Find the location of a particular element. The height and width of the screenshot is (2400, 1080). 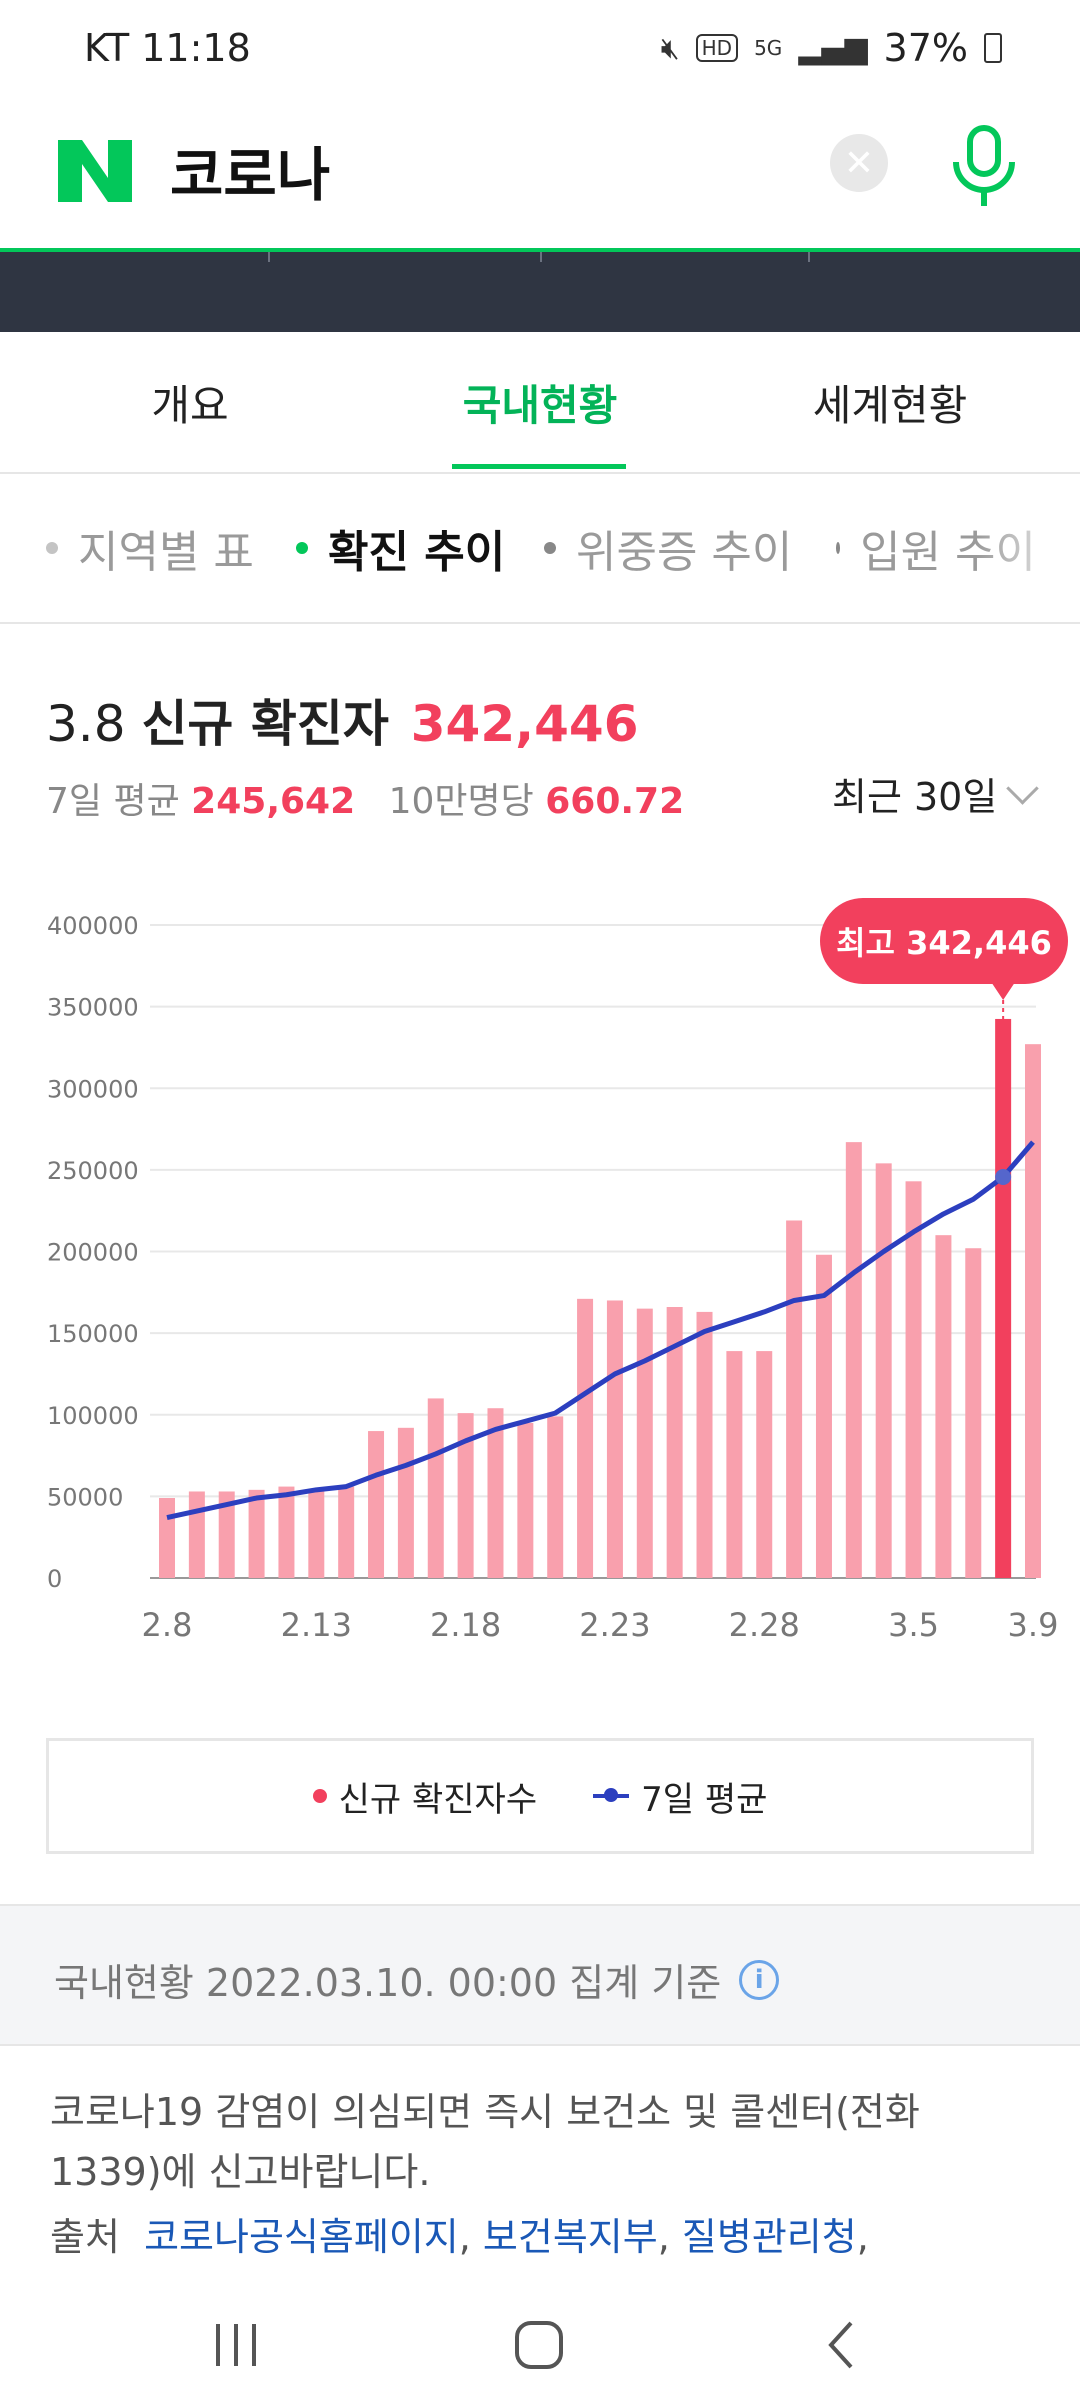

home-icon is located at coordinates (539, 2345).